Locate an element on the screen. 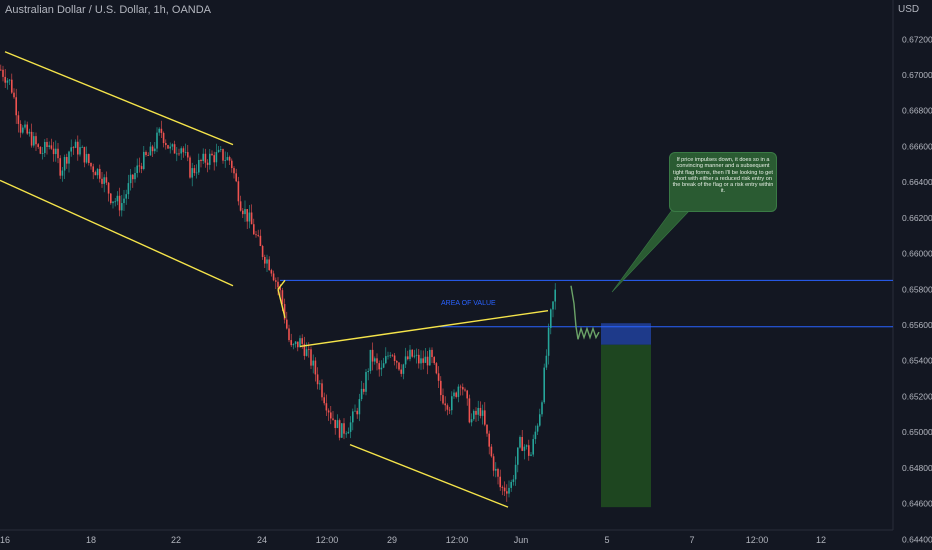  x-tick-label: 22 is located at coordinates (176, 540).